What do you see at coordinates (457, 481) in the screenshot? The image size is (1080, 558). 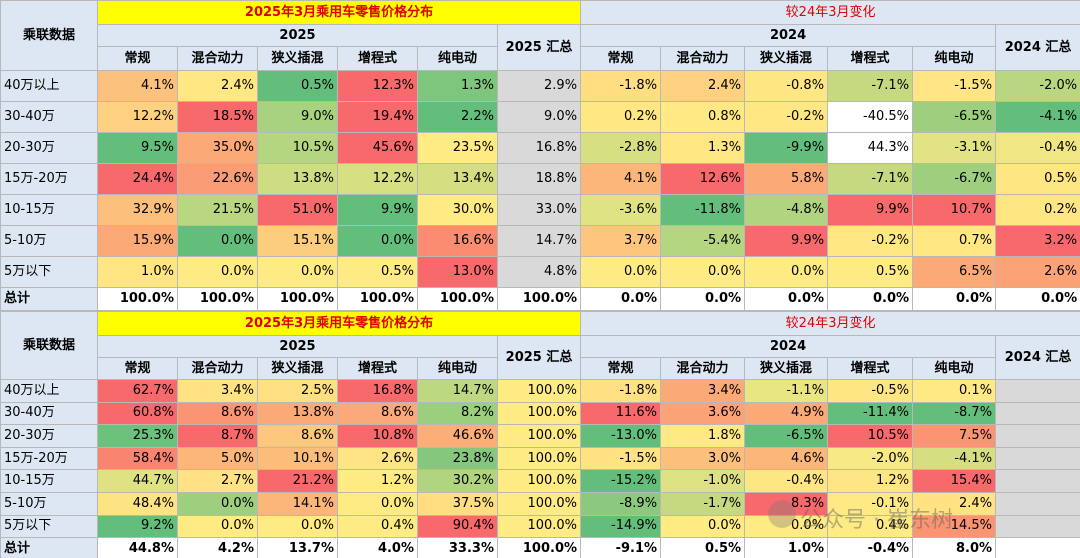 I see `cell: 30.2%` at bounding box center [457, 481].